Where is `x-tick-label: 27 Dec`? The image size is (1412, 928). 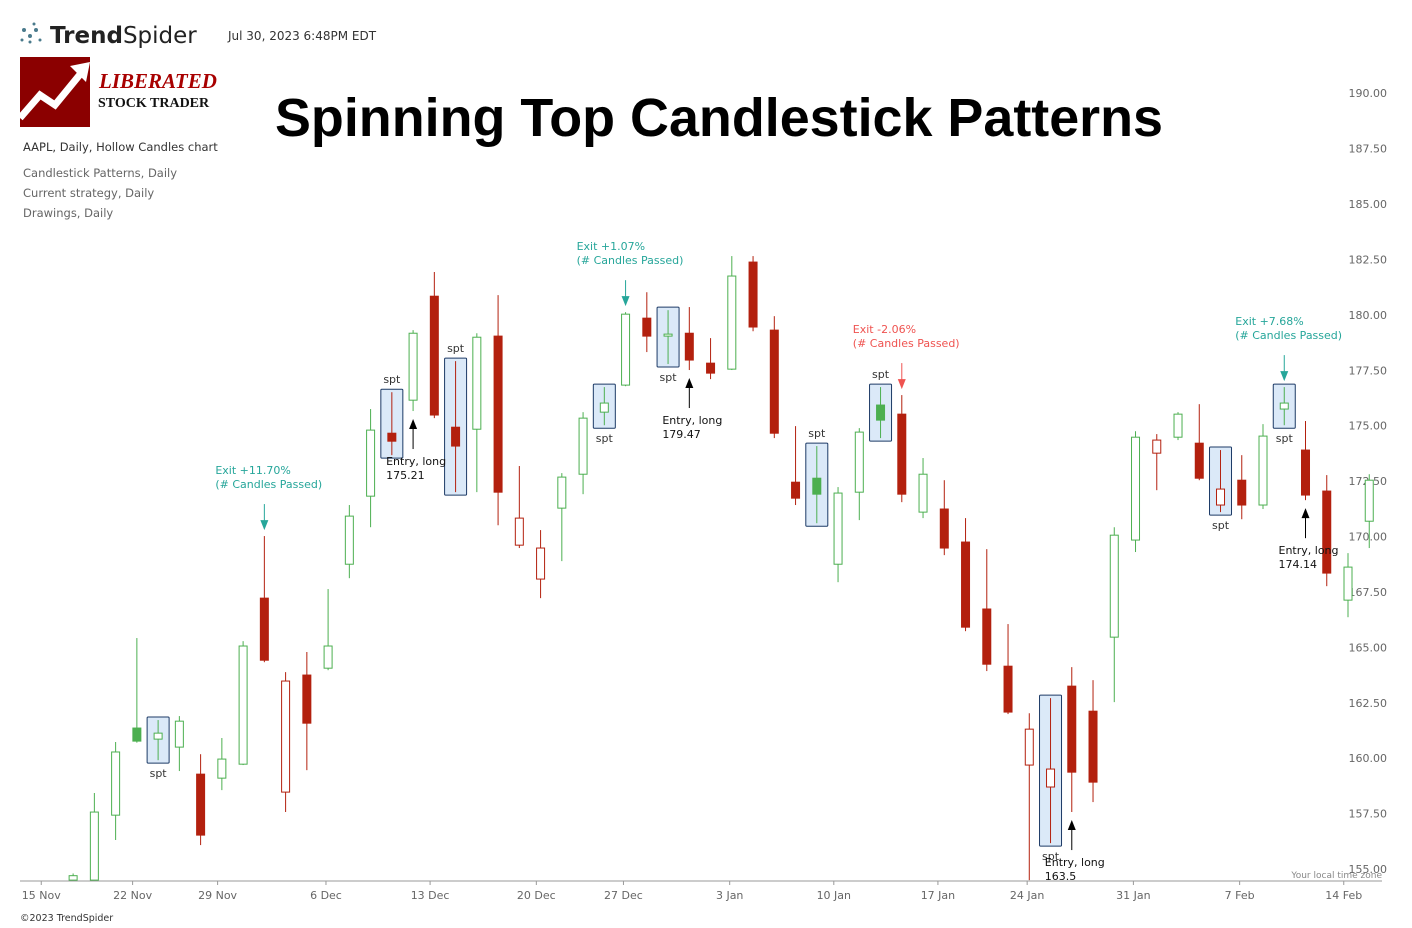 x-tick-label: 27 Dec is located at coordinates (623, 895).